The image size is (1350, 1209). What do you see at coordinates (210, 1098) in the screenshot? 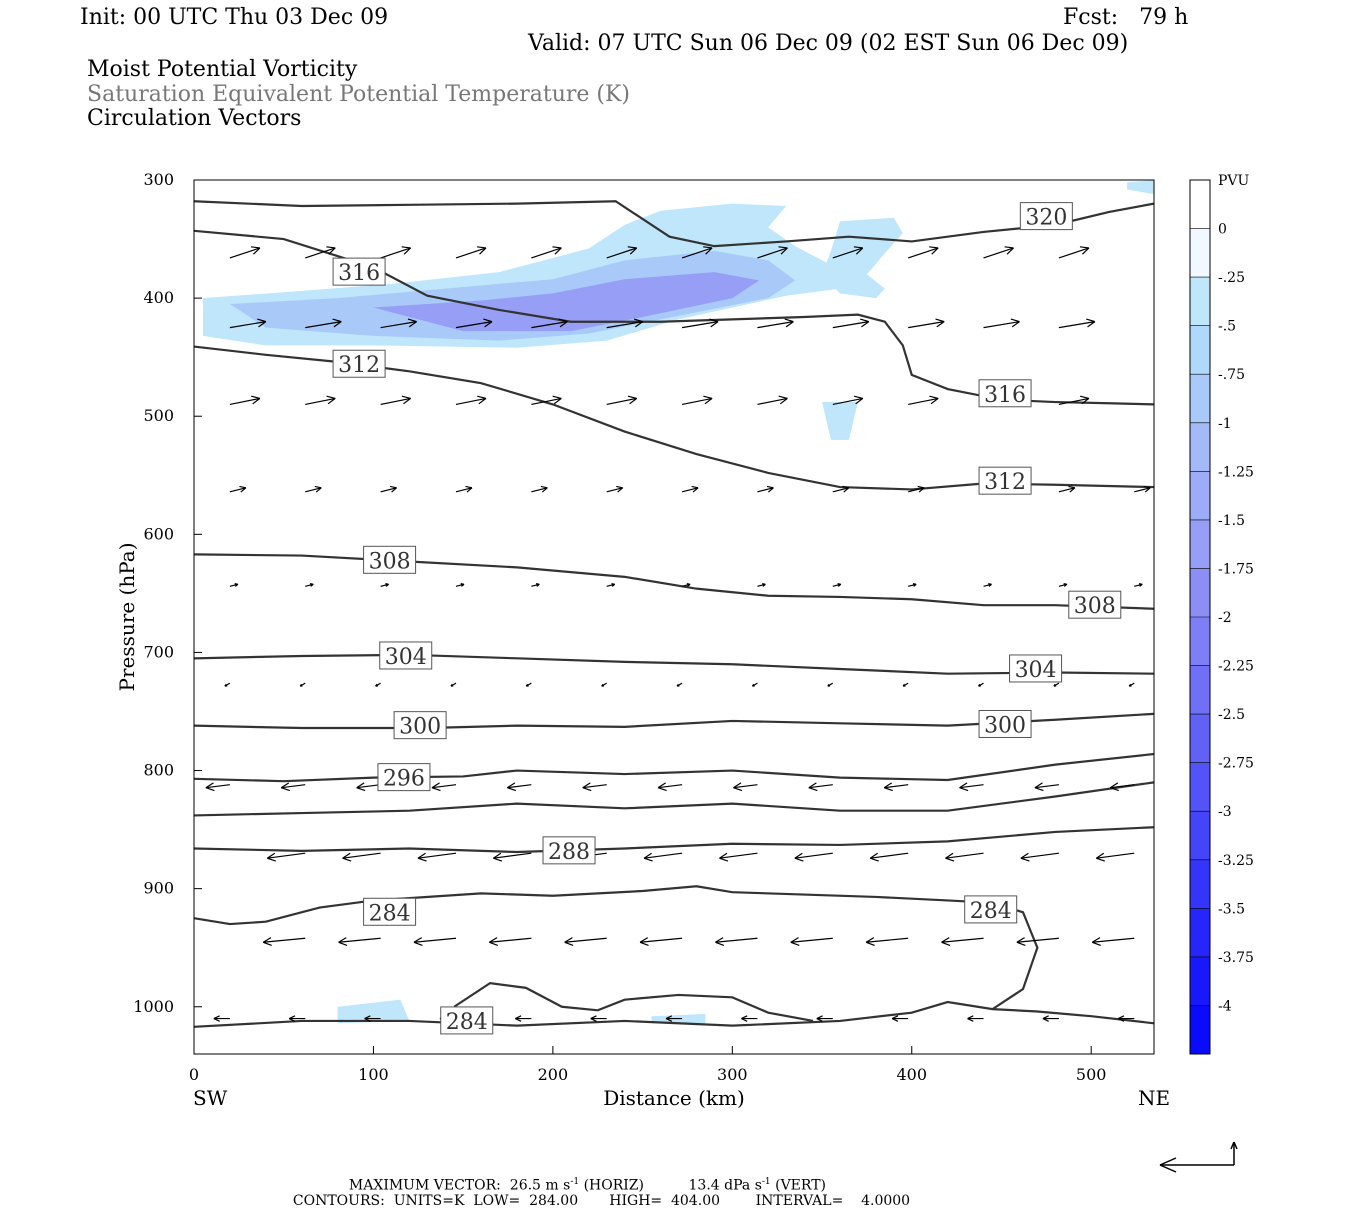
I see `x-end-label-left: SW` at bounding box center [210, 1098].